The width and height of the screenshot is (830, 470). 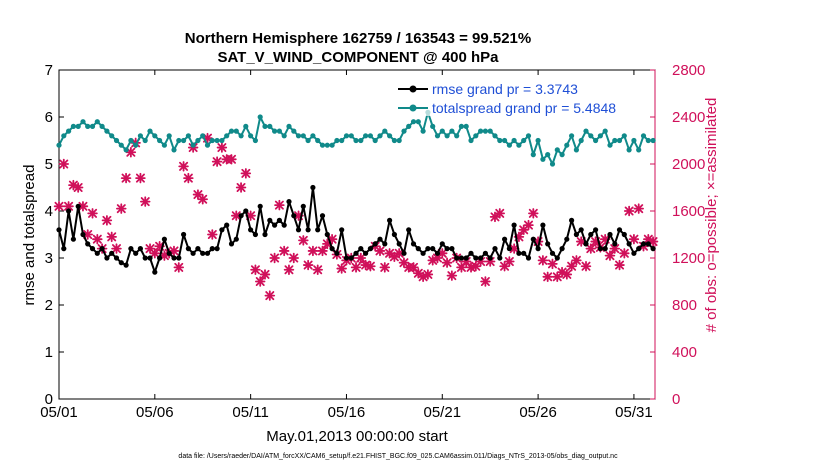 I want to click on y-right-tick-label: 2800, so click(x=688, y=70).